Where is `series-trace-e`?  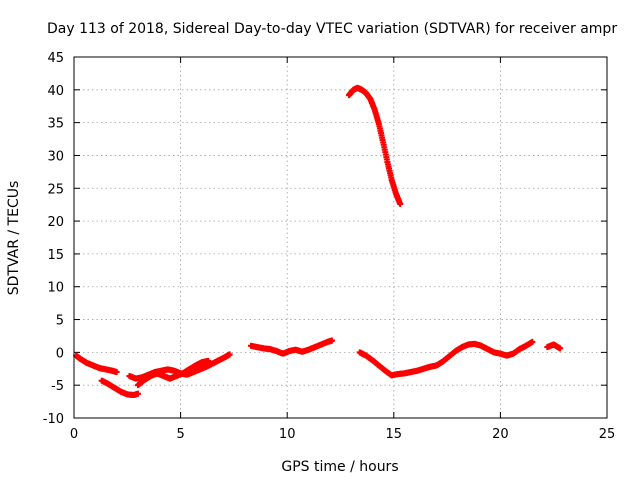
series-trace-e is located at coordinates (291, 347).